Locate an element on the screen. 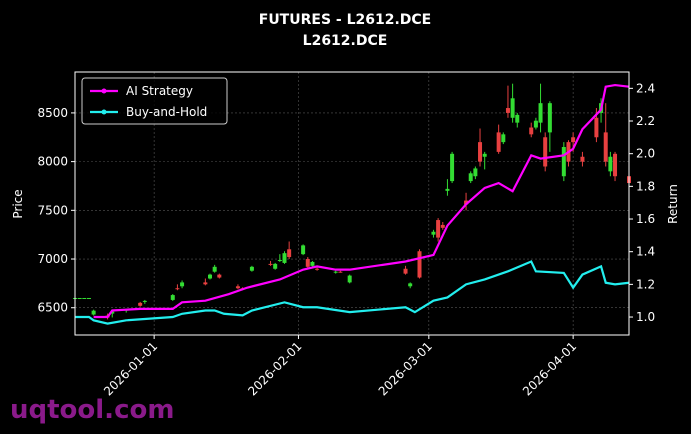 The height and width of the screenshot is (434, 691). y-tick-label: 8500 is located at coordinates (52, 113).